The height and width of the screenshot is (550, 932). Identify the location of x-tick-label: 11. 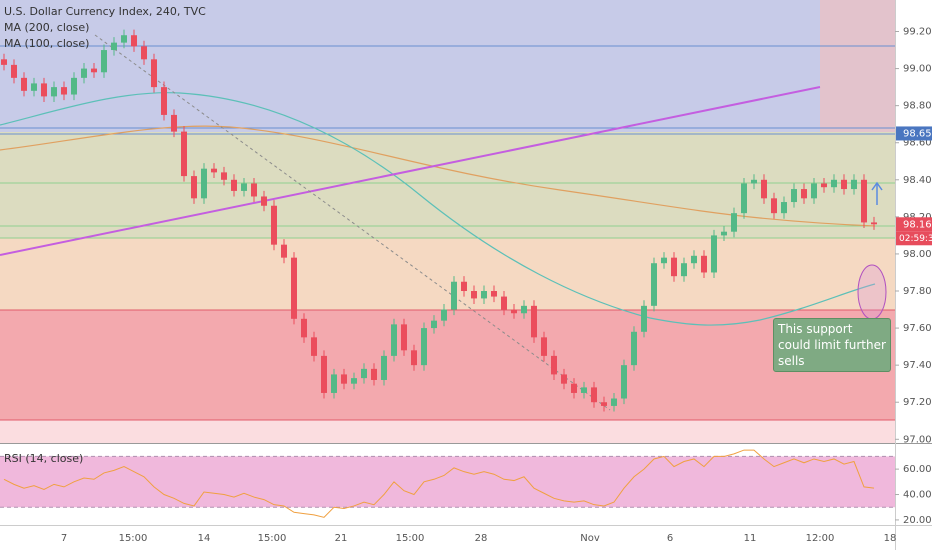
(750, 538).